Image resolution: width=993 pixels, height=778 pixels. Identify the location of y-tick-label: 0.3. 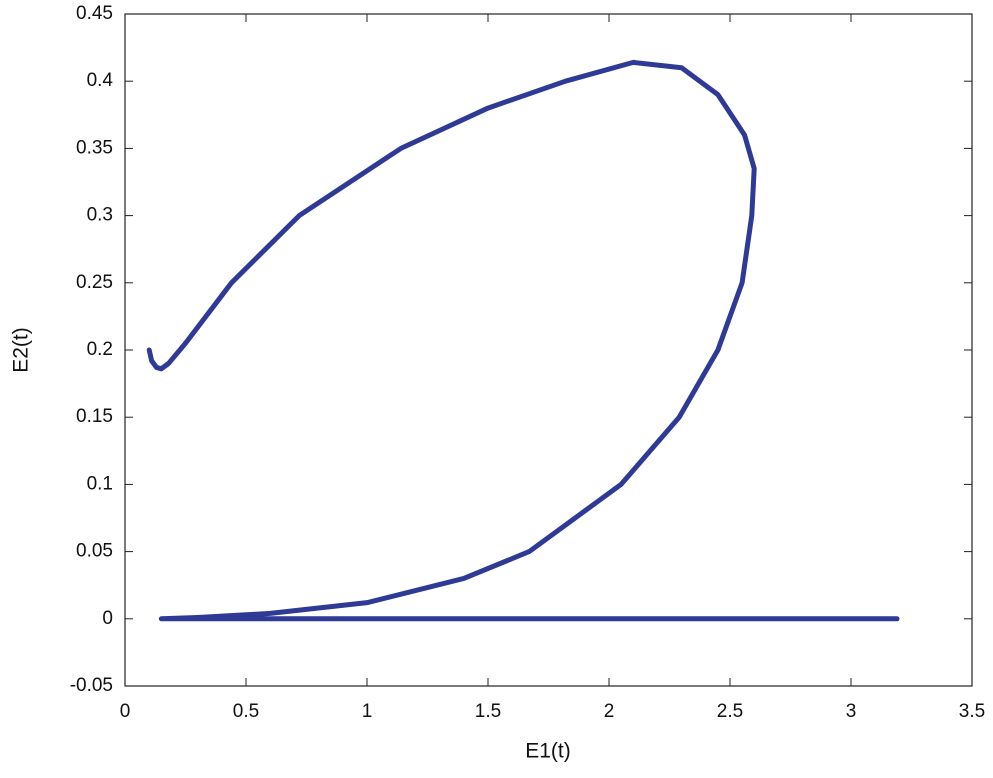
(100, 215).